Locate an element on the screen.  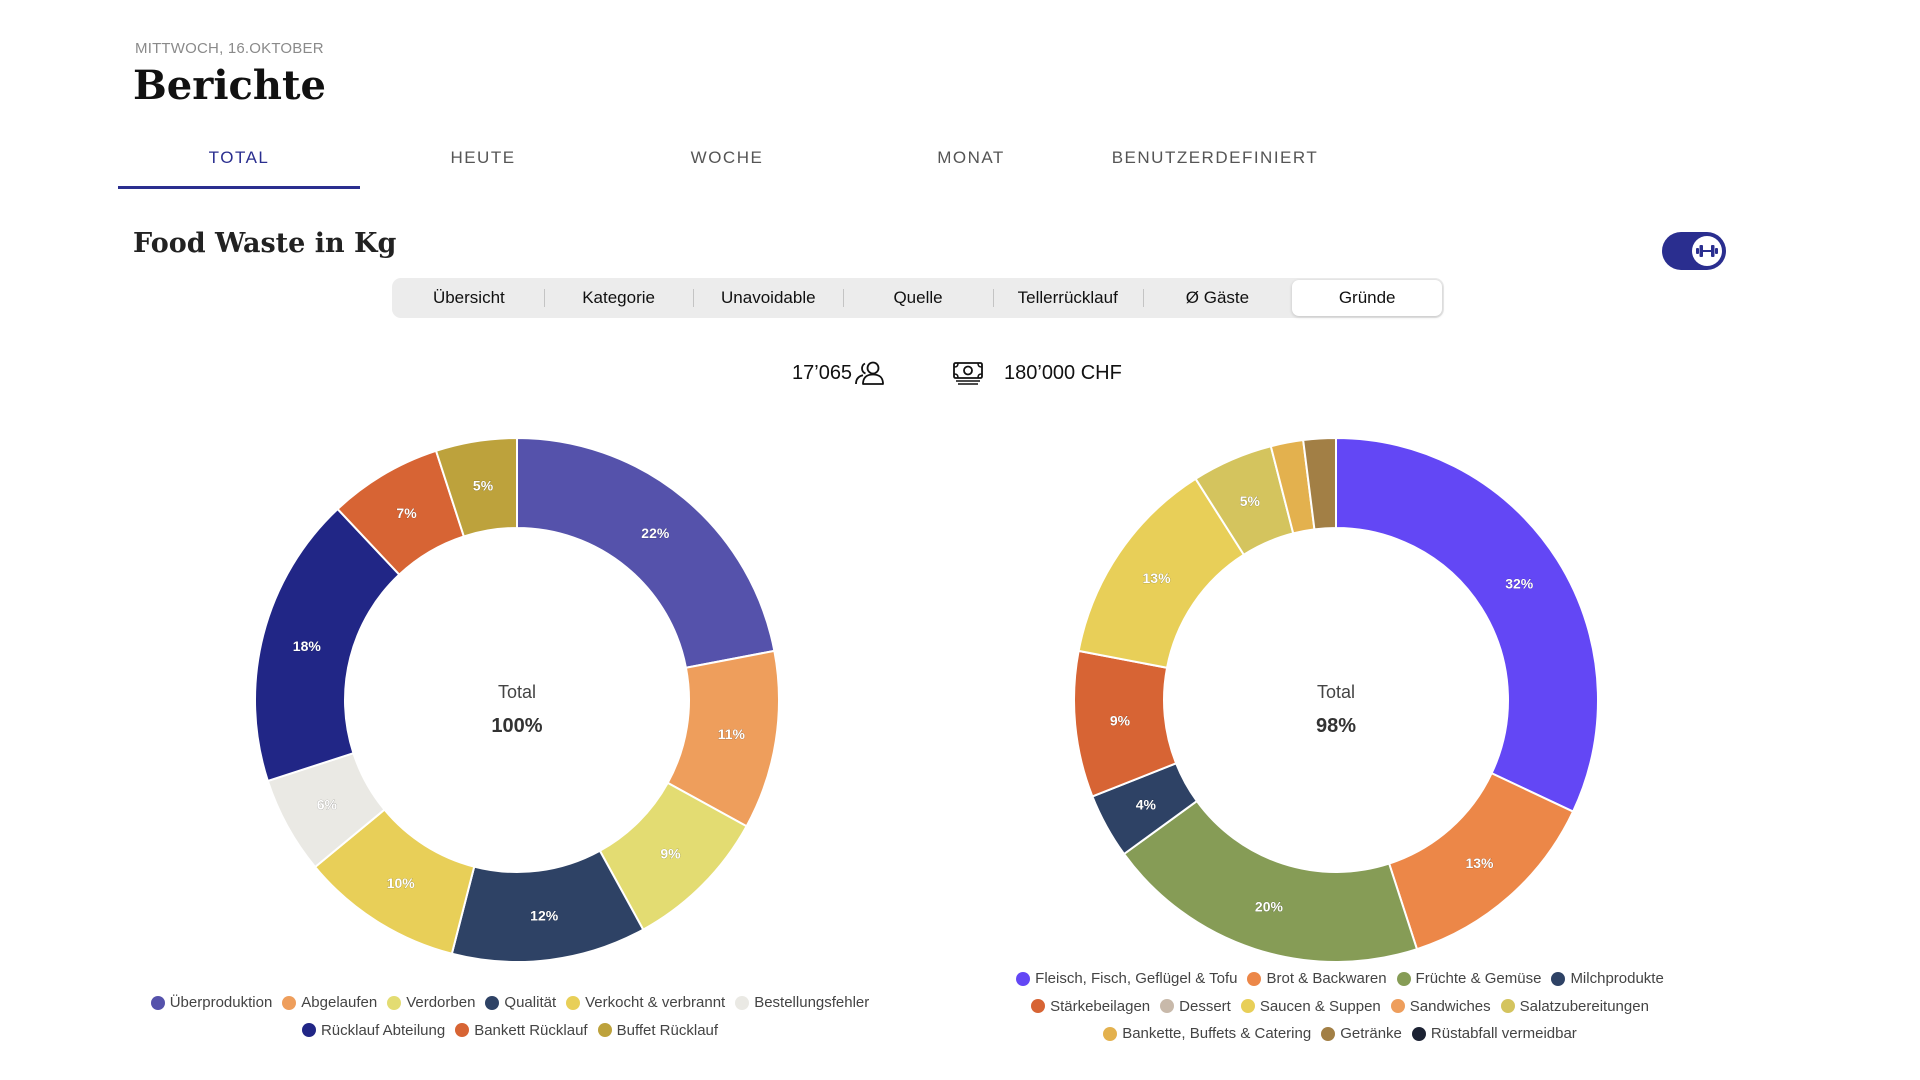
guests-stat: 17’065 is located at coordinates (839, 373).